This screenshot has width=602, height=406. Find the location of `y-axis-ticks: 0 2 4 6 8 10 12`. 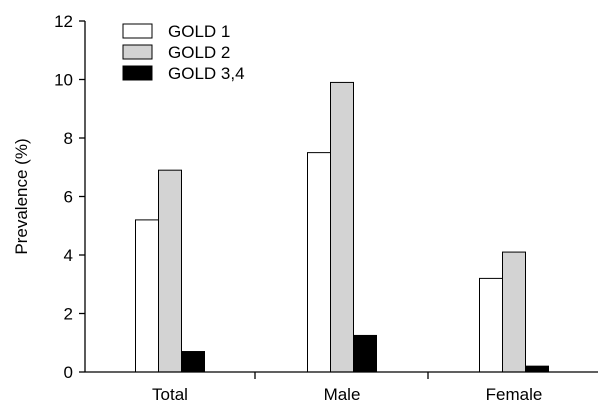

y-axis-ticks: 0 2 4 6 8 10 12 is located at coordinates (69, 197).